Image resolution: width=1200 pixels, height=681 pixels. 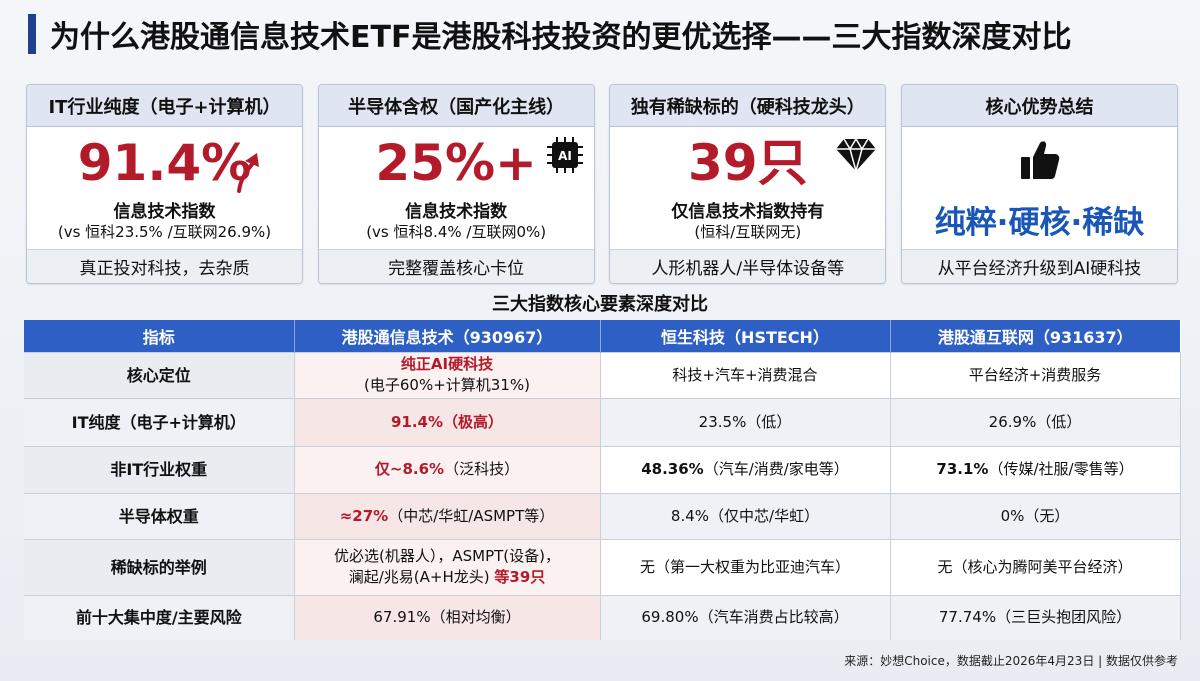 I want to click on card-summary: 核心优势总结 纯粹·硬核·稀缺 从平台经济升级到AI硬科技, so click(x=1039, y=184).